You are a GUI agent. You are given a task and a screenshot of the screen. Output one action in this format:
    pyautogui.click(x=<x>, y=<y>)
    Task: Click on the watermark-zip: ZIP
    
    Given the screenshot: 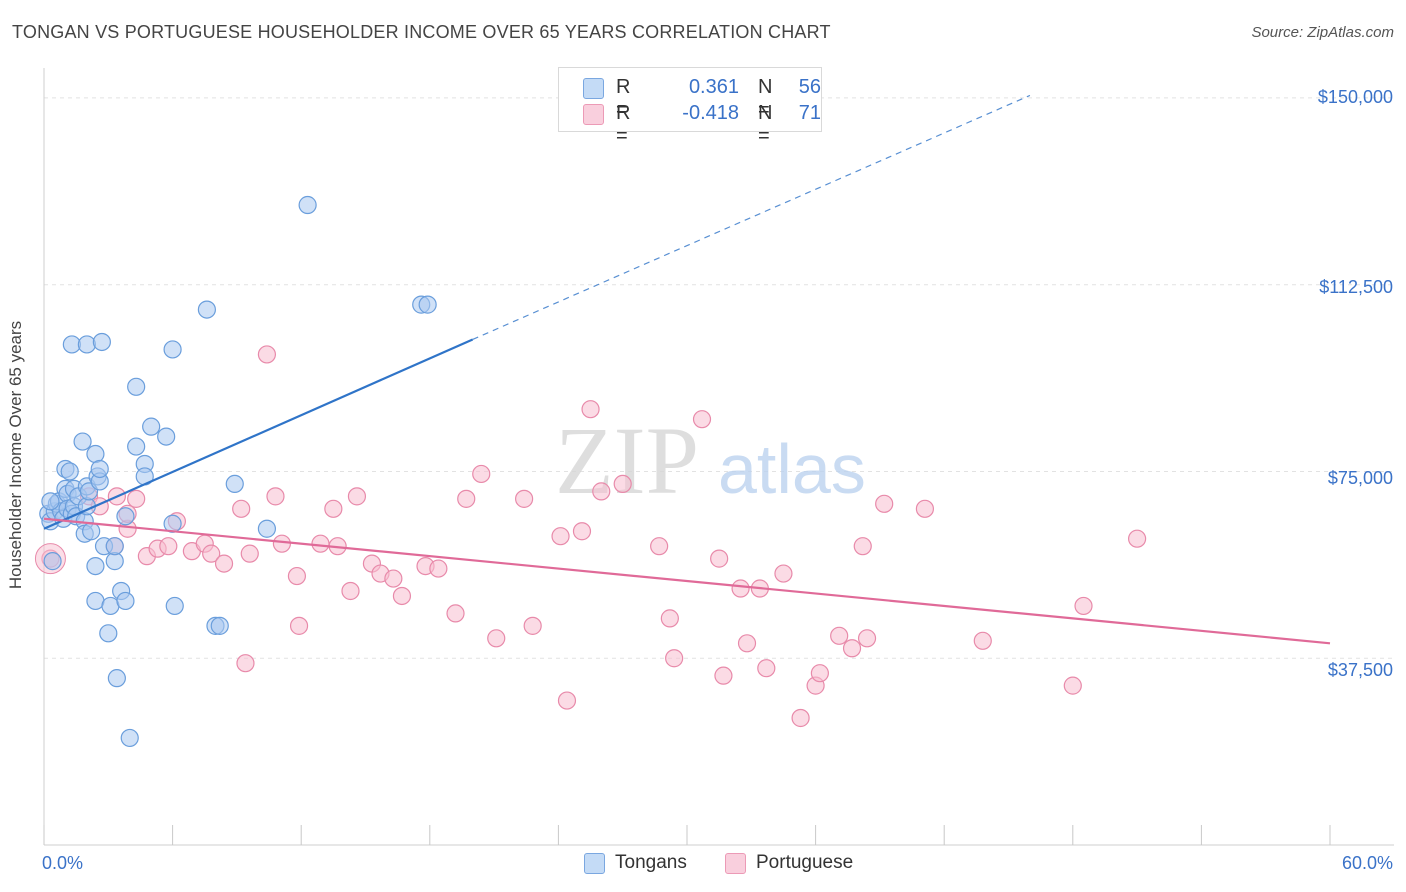 What is the action you would take?
    pyautogui.click(x=627, y=460)
    